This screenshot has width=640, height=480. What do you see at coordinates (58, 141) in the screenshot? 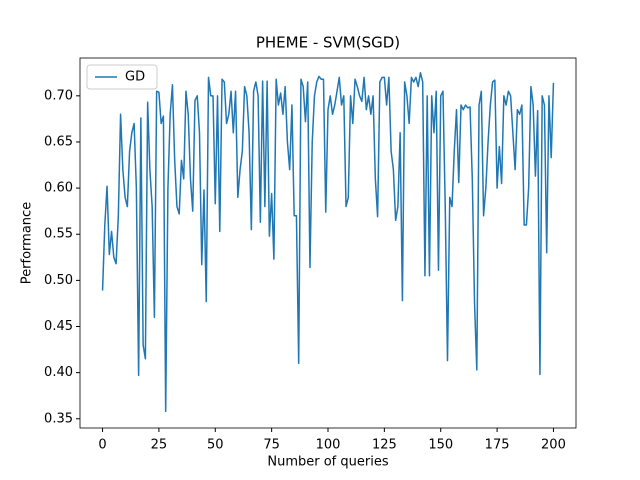
I see `y-tick-label: 0.65` at bounding box center [58, 141].